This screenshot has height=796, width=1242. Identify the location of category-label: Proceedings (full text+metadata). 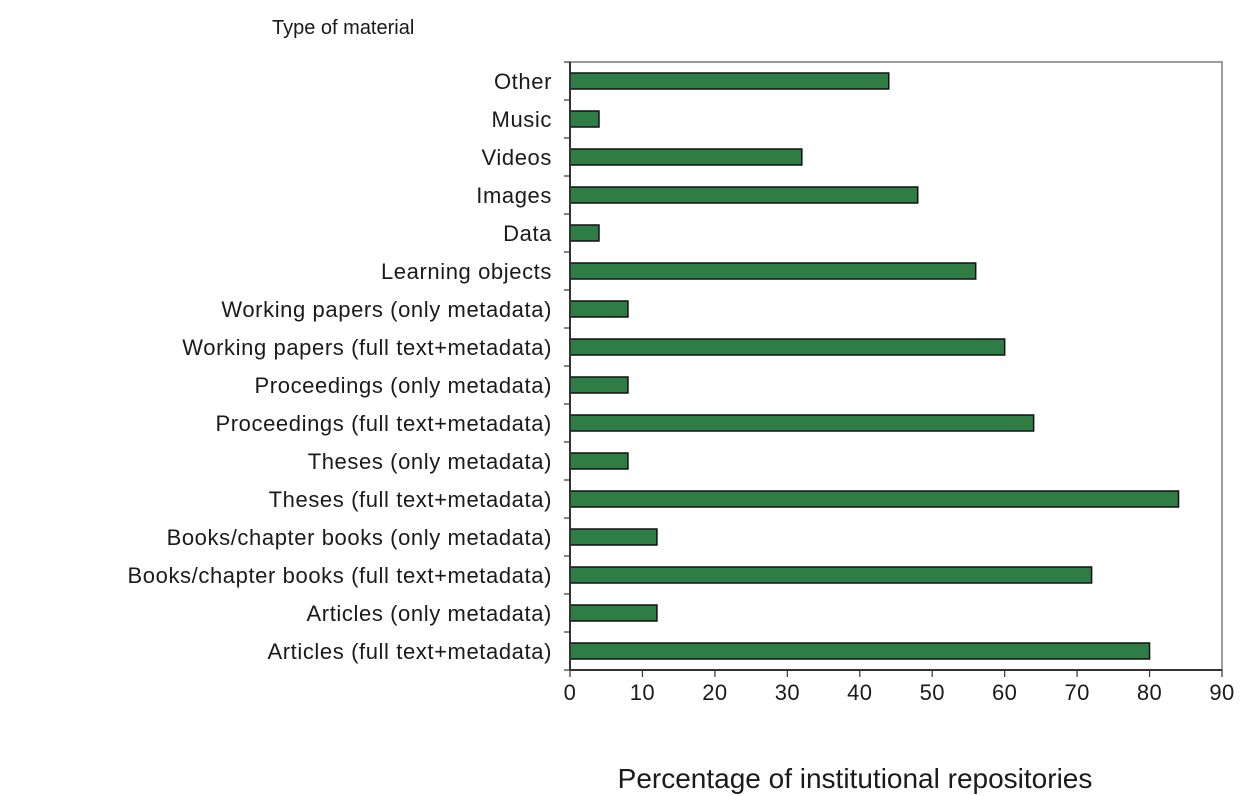
(383, 423).